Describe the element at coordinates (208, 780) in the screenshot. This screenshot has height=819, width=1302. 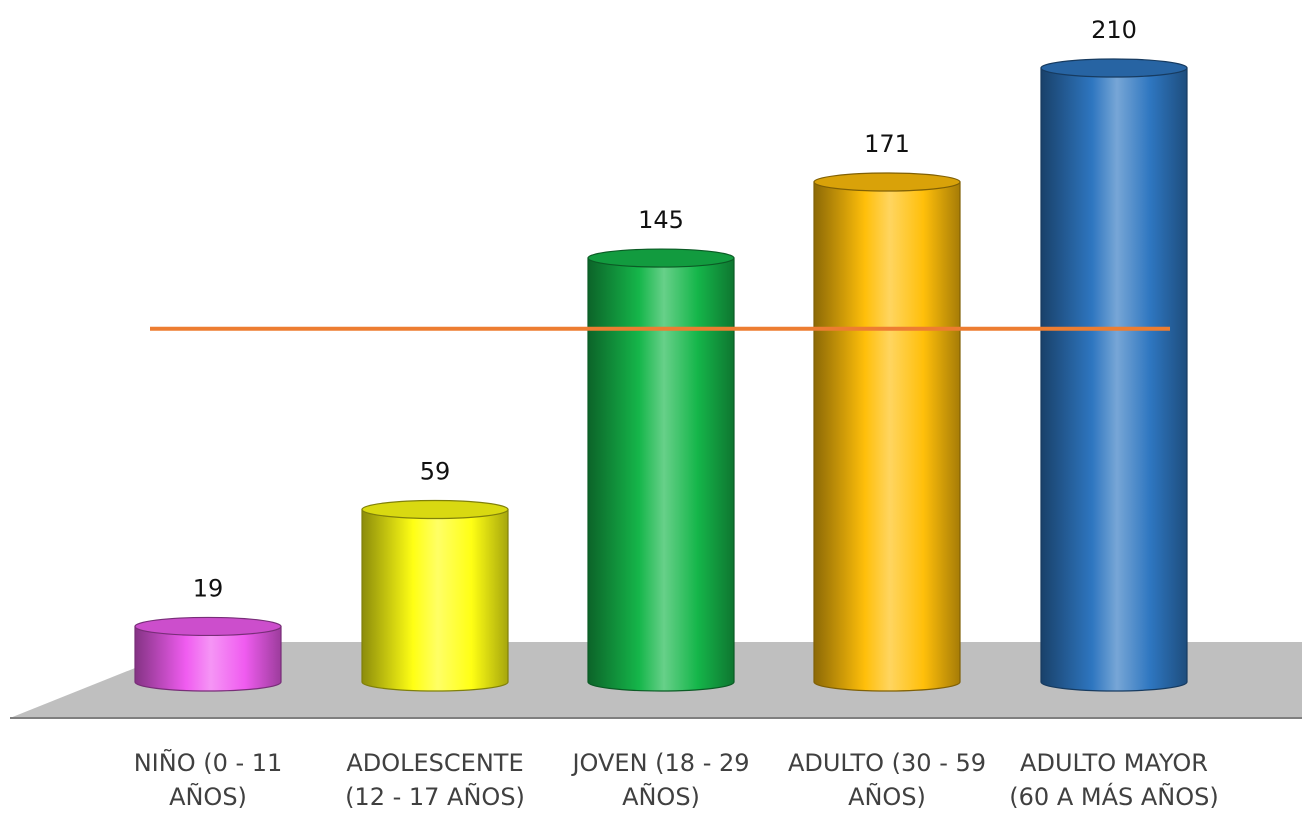
I see `category-label-1: NIÑO (0 - 11 AÑOS)` at that location.